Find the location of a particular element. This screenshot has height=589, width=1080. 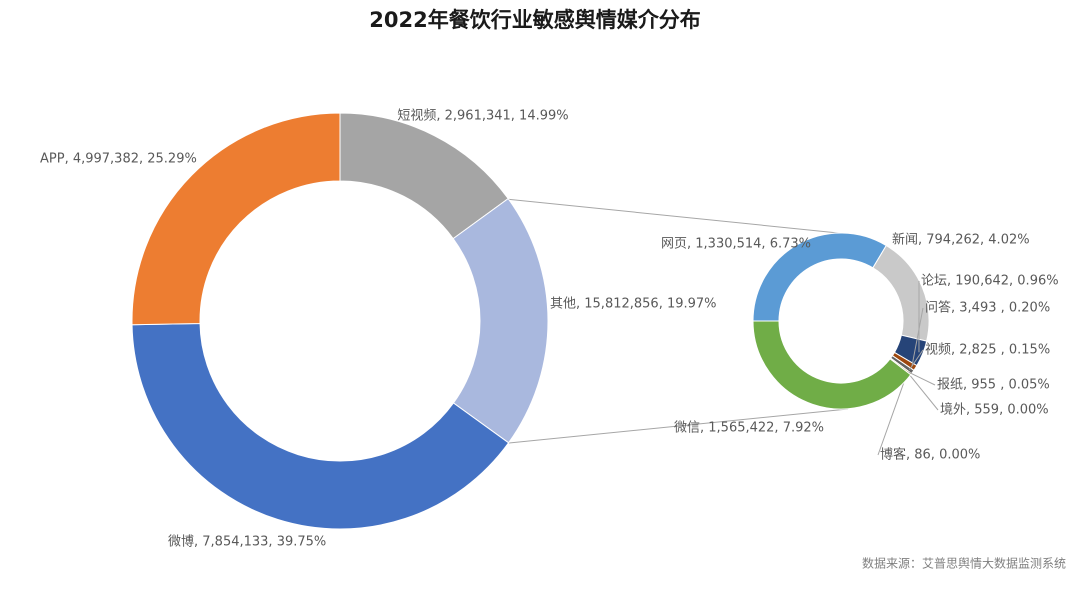

data-label: APP, 4,997,382, 25.29% is located at coordinates (118, 159).